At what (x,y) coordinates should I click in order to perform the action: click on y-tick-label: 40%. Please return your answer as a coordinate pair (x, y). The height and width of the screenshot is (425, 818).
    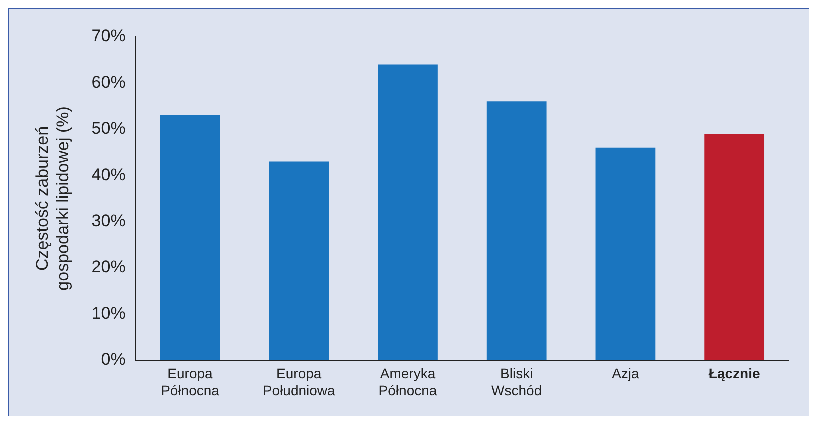
    Looking at the image, I should click on (109, 174).